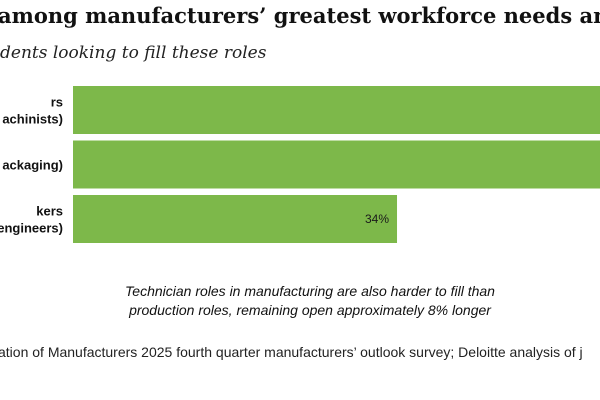  Describe the element at coordinates (377, 219) in the screenshot. I see `value-label: 34%` at that location.